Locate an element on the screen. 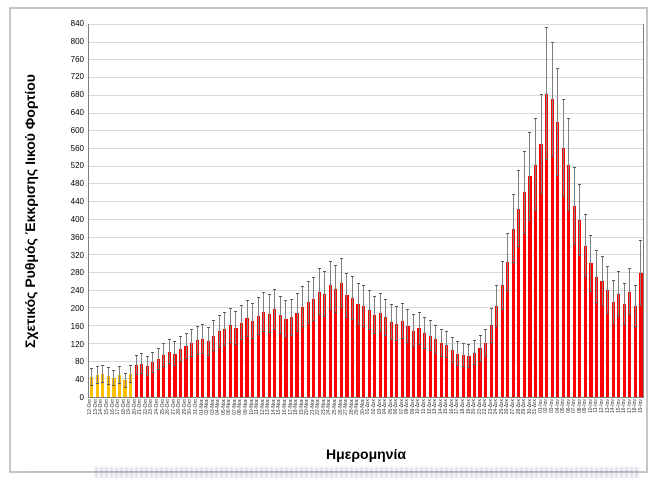 This screenshot has width=658, height=480. y-tick-label: 200 is located at coordinates (77, 308).